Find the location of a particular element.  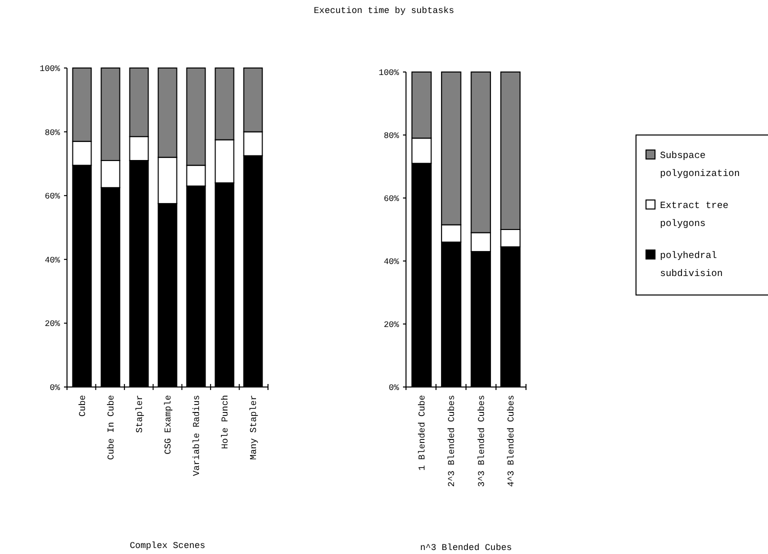

x-tick-label: Variable Radius is located at coordinates (197, 435).